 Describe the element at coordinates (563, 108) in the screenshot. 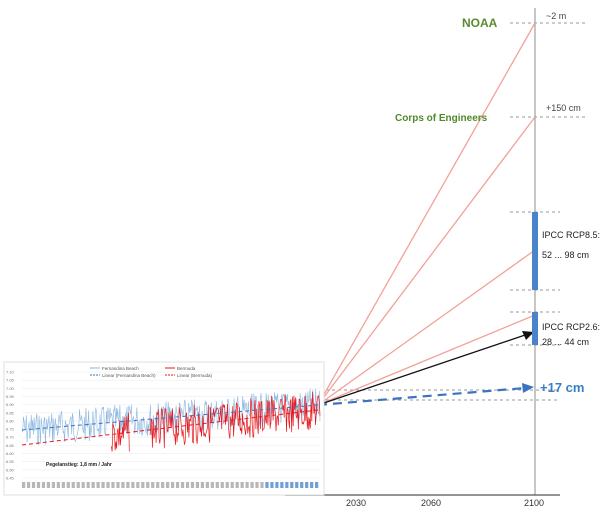

I see `corps-value-label: +150 cm` at that location.